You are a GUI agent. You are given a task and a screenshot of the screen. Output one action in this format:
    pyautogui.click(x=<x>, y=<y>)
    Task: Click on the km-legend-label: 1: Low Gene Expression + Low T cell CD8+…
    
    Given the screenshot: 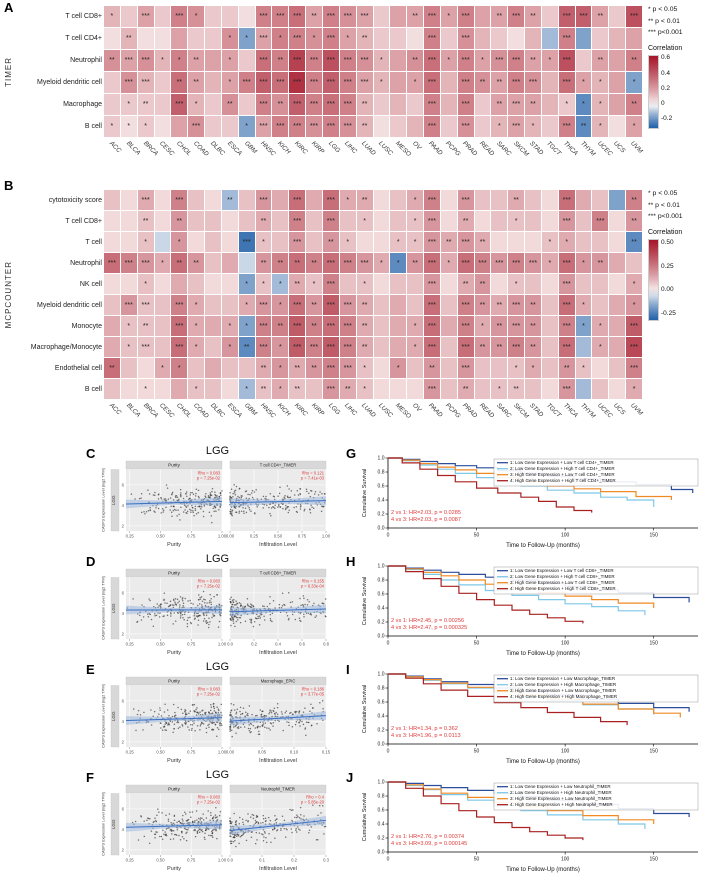 What is the action you would take?
    pyautogui.click(x=562, y=570)
    